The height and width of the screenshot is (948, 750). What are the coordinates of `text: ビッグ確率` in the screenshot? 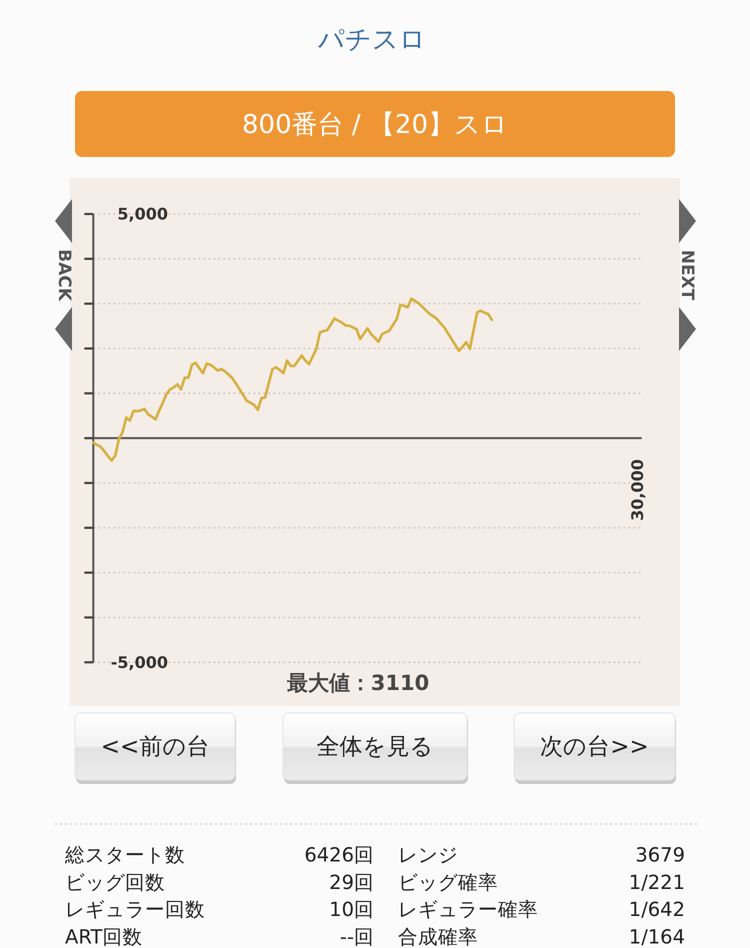 It's located at (448, 882).